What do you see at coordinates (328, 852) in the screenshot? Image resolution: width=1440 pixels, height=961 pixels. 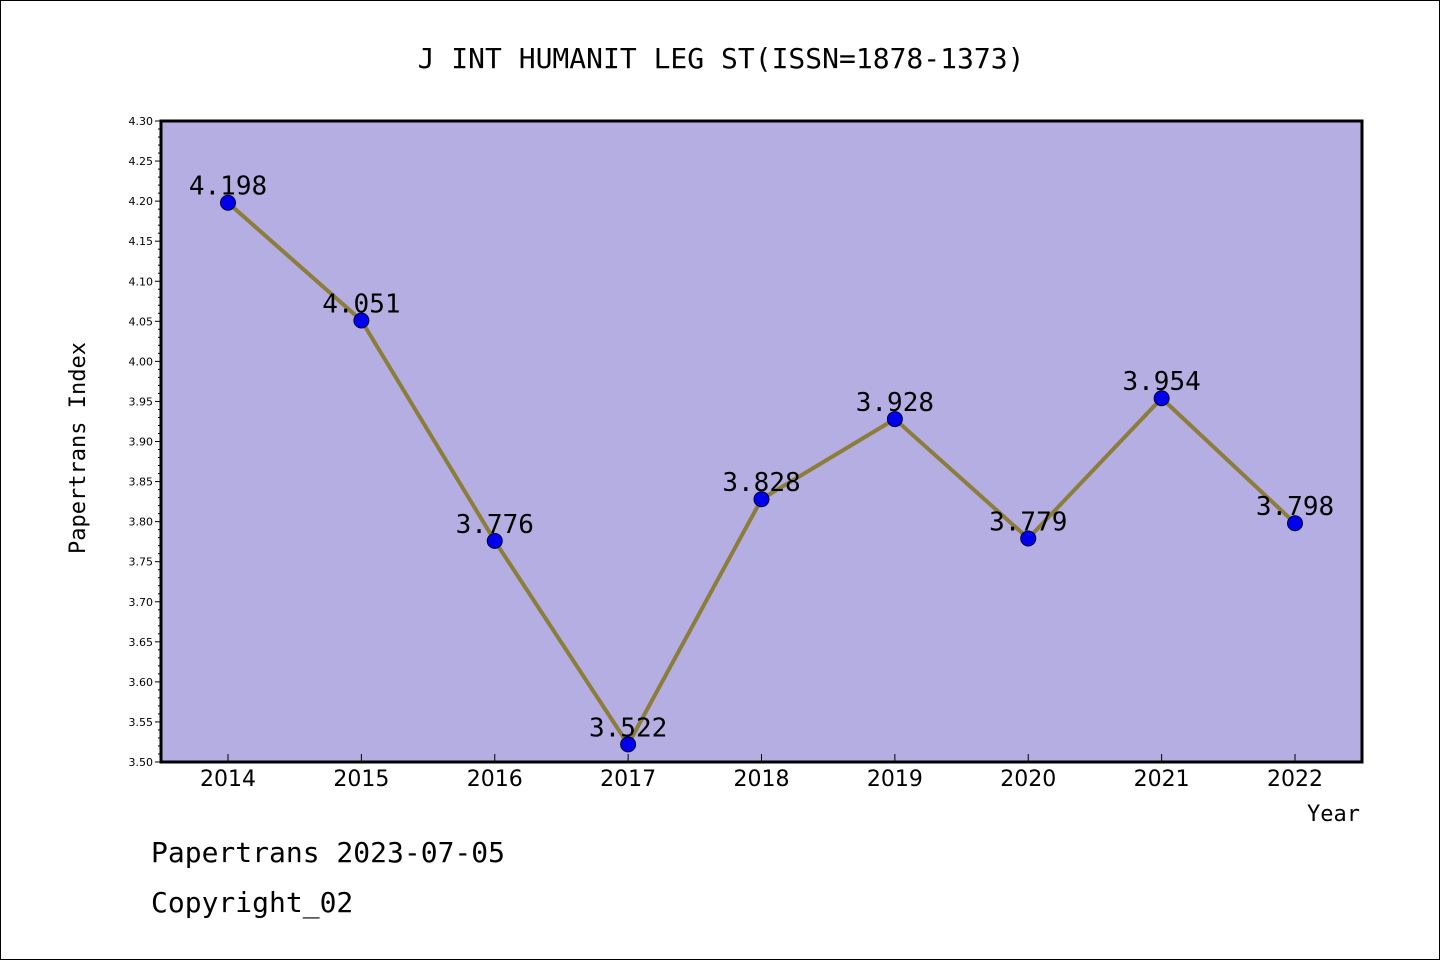 I see `footer-date-line: Papertrans 2023-07-05` at bounding box center [328, 852].